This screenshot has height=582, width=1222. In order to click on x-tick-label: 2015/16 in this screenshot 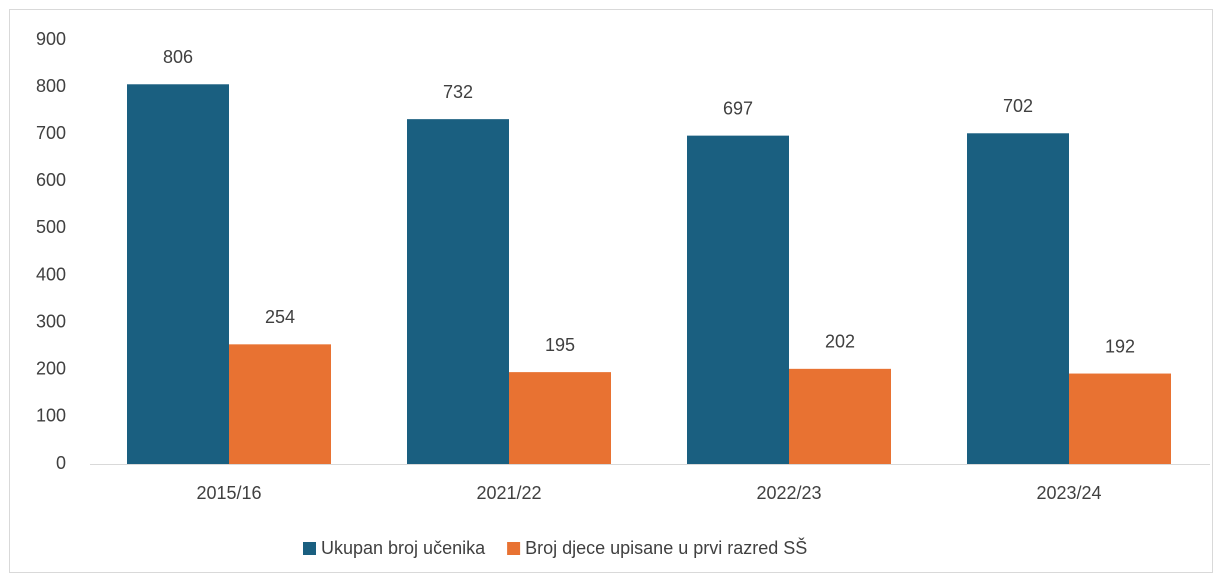, I will do `click(228, 493)`.